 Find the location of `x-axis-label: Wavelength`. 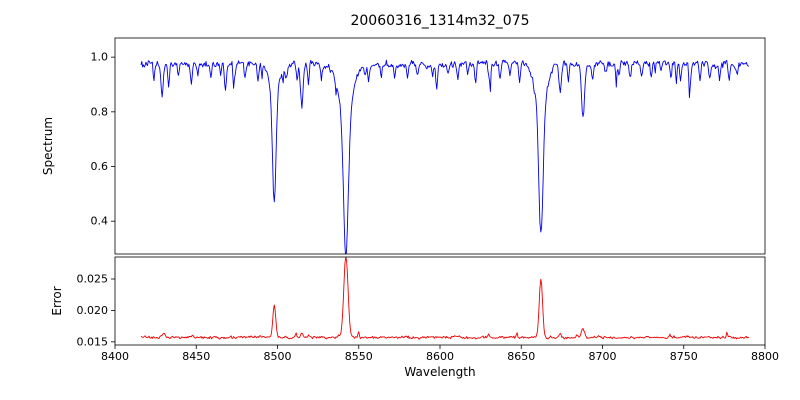

x-axis-label: Wavelength is located at coordinates (440, 372).